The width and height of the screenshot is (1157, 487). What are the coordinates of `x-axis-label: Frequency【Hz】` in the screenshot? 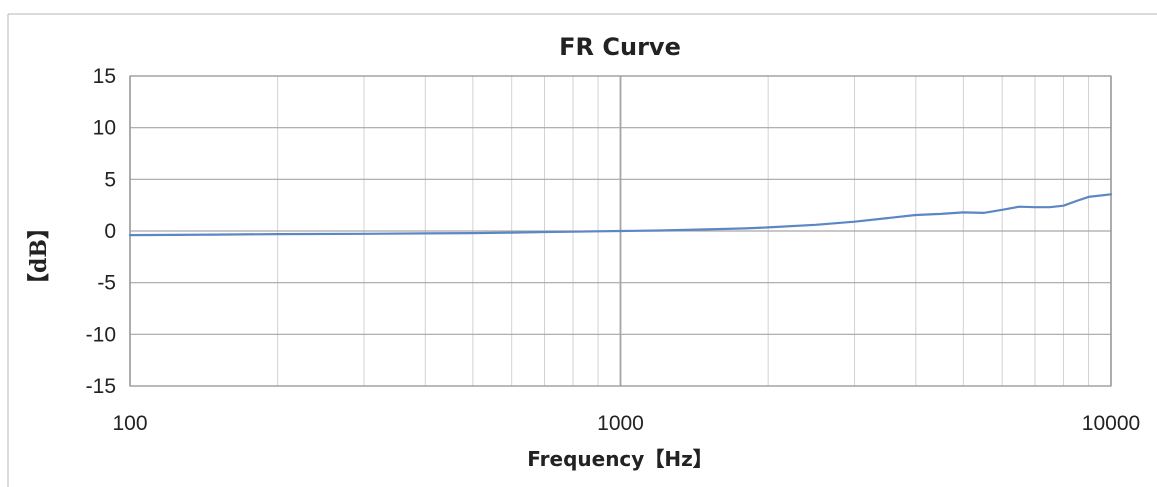 It's located at (619, 459).